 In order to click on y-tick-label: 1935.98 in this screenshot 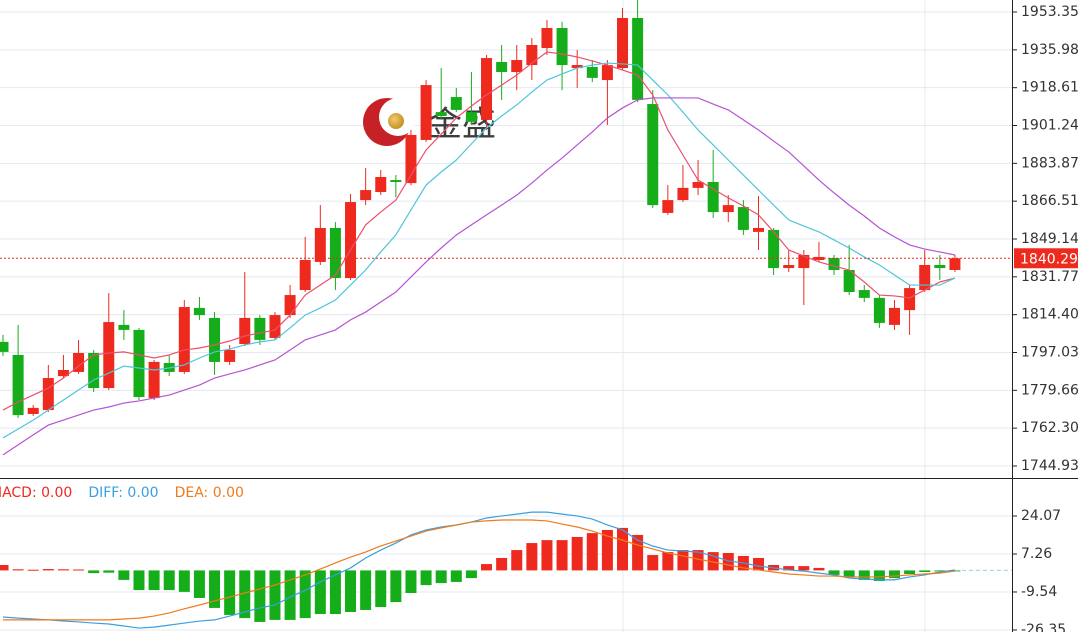, I will do `click(1049, 50)`.